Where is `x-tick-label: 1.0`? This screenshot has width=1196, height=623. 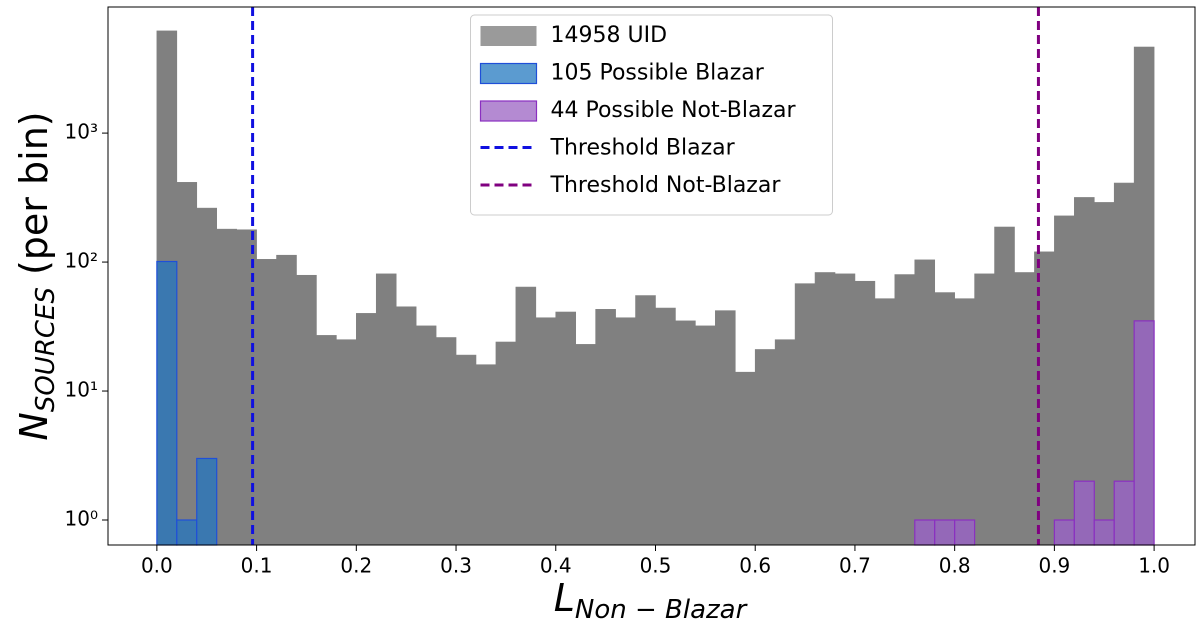
x-tick-label: 1.0 is located at coordinates (1154, 566).